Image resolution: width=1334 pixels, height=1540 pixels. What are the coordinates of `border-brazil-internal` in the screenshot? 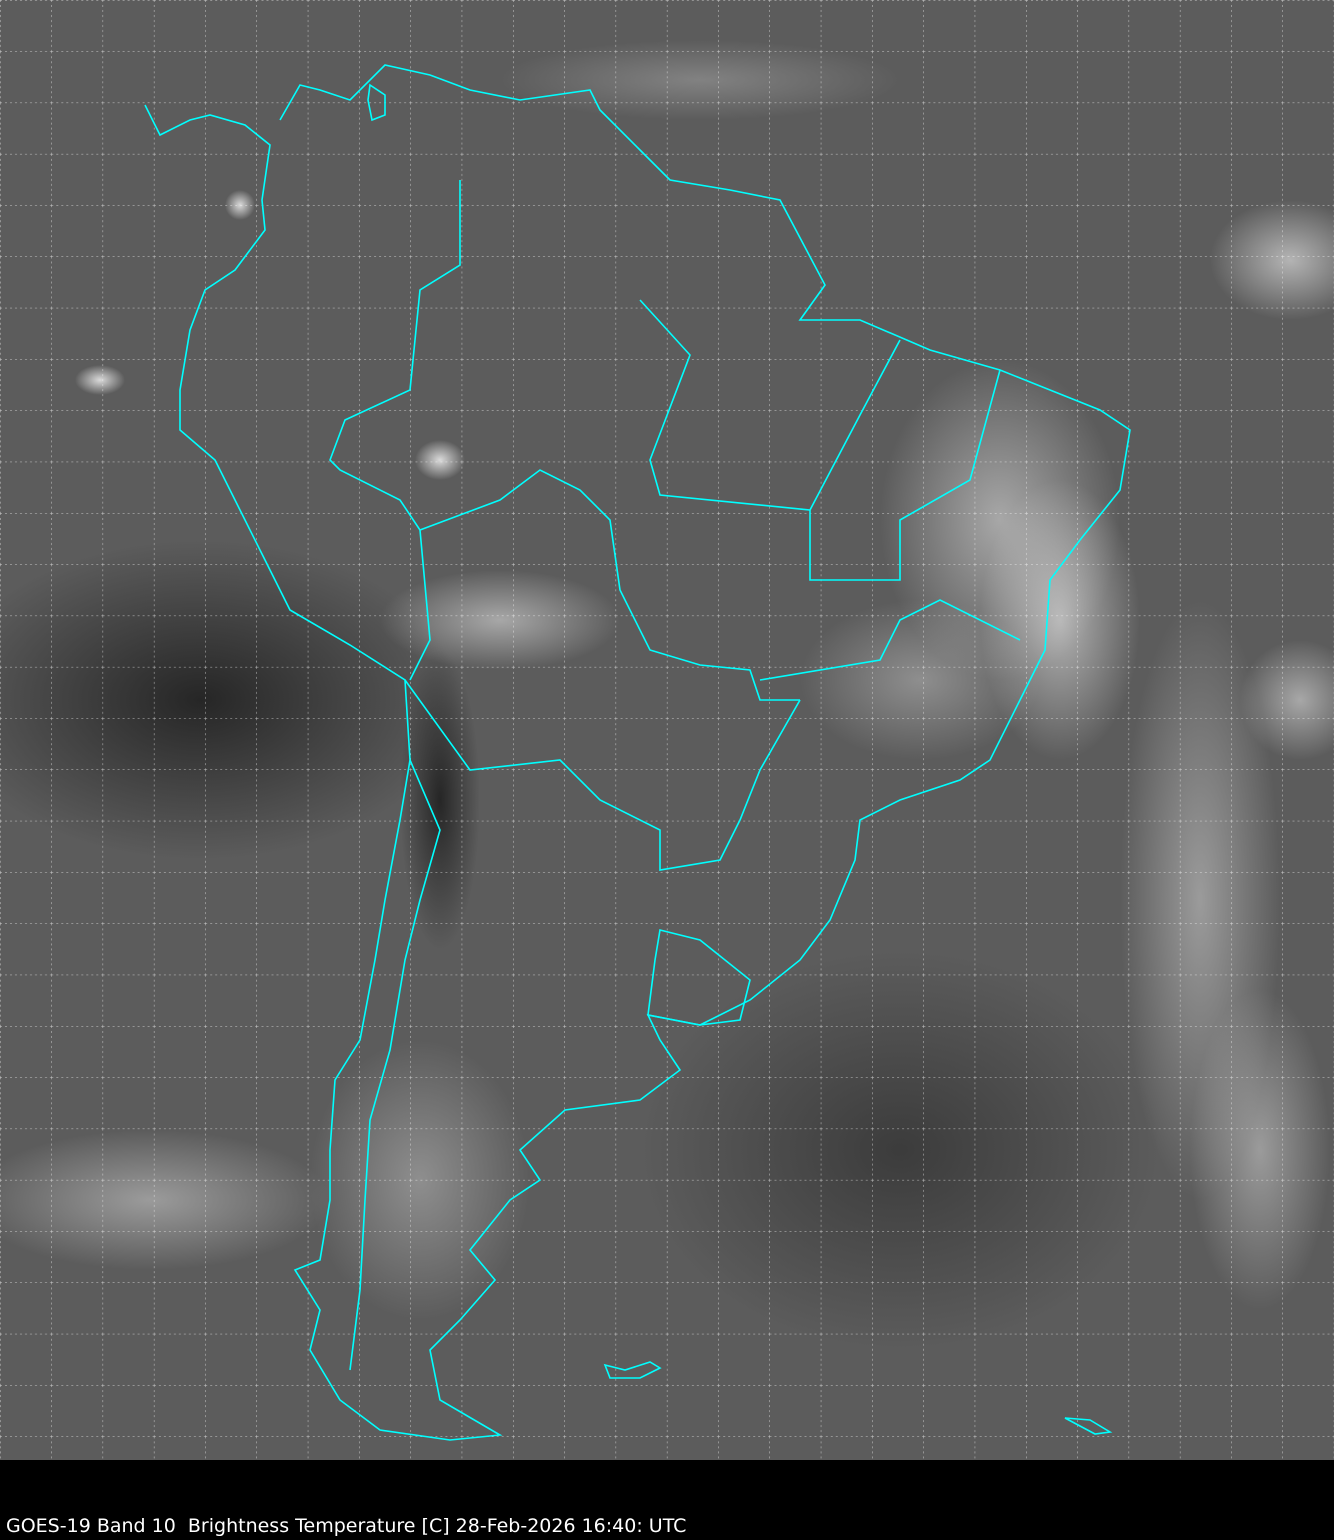 It's located at (830, 490).